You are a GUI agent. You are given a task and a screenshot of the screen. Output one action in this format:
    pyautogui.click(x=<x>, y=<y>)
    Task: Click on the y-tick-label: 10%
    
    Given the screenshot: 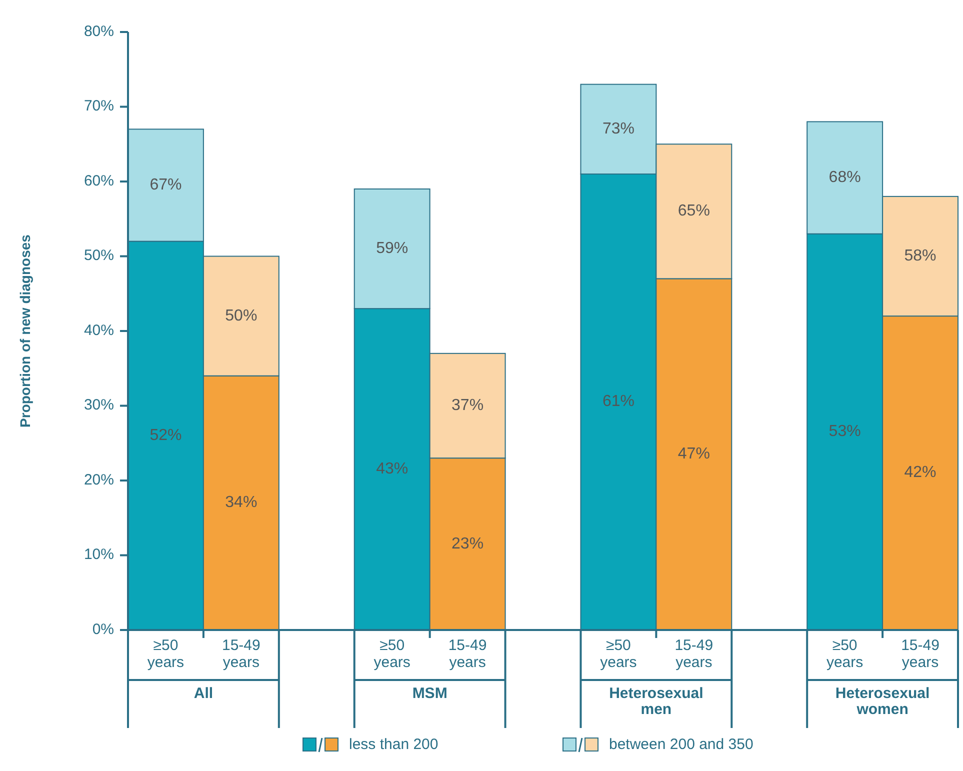 What is the action you would take?
    pyautogui.click(x=99, y=555)
    